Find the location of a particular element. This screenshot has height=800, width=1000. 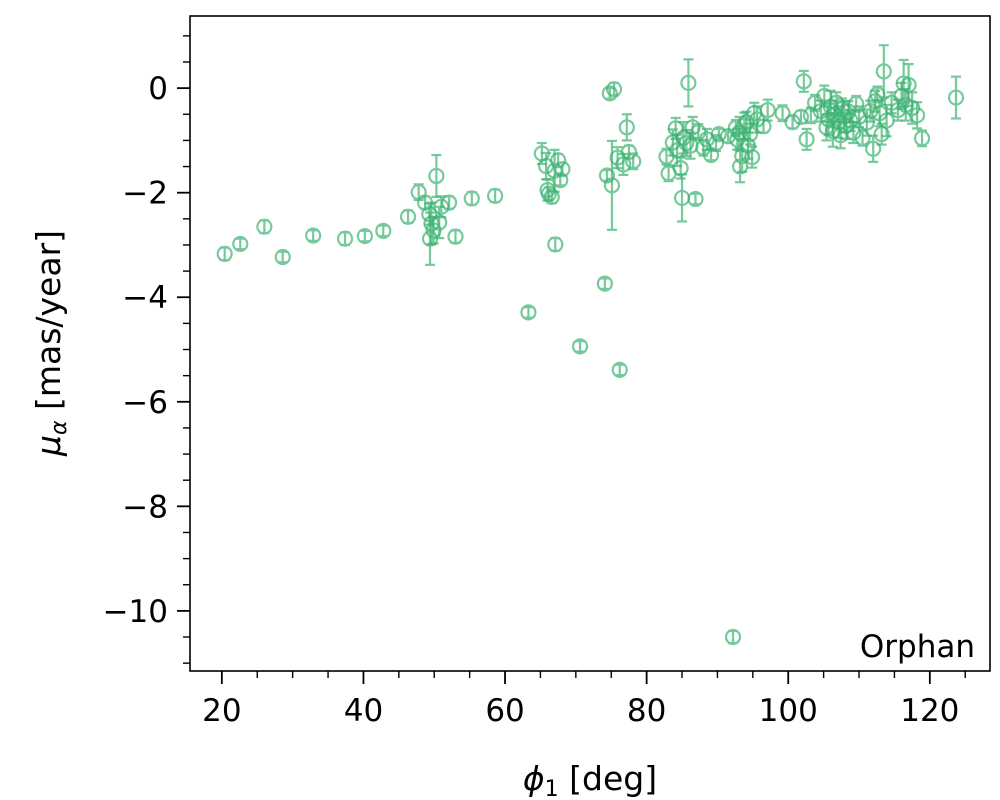

y-tick-label: −2 is located at coordinates (145, 194).